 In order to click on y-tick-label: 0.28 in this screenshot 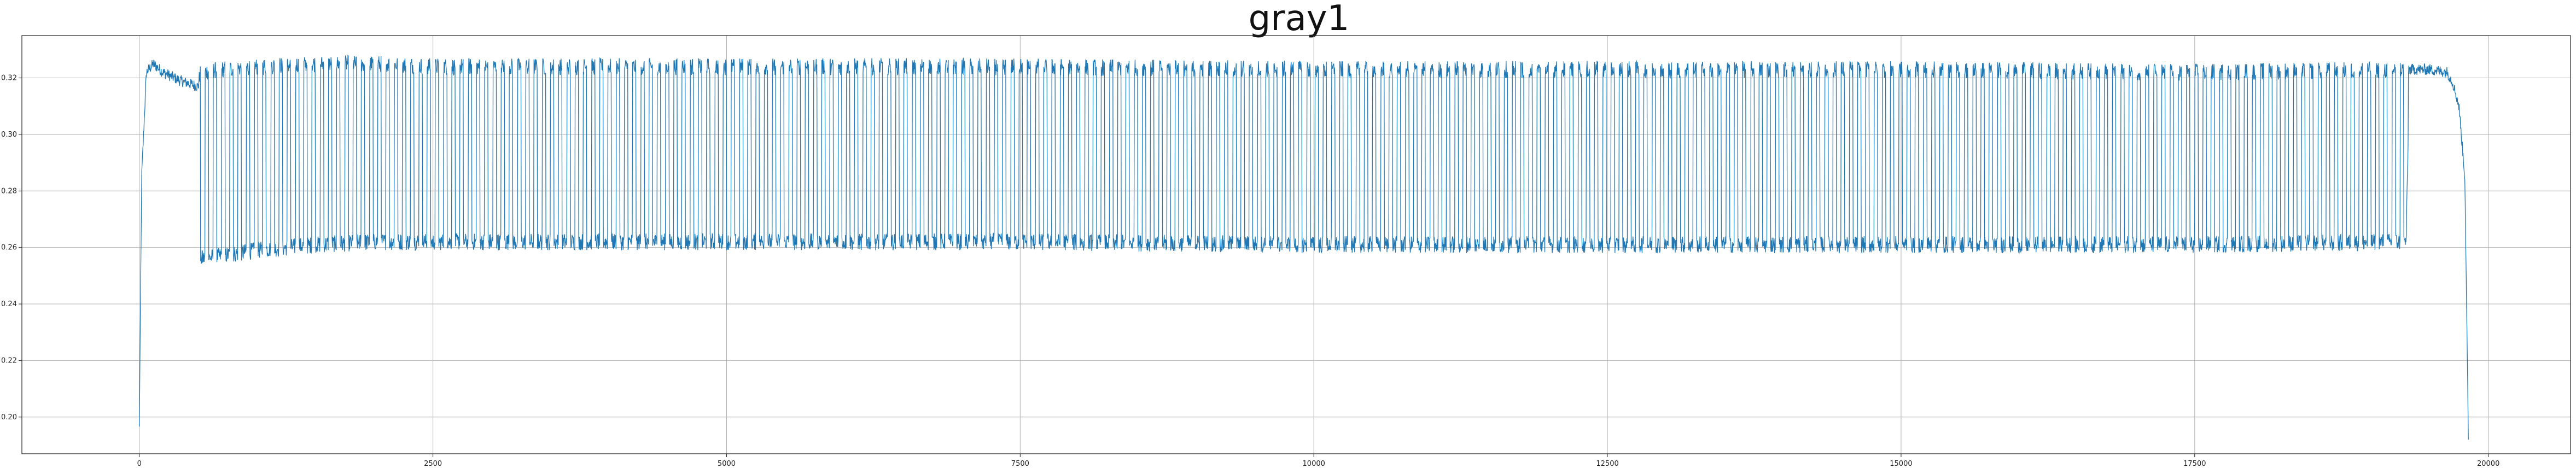, I will do `click(9, 191)`.